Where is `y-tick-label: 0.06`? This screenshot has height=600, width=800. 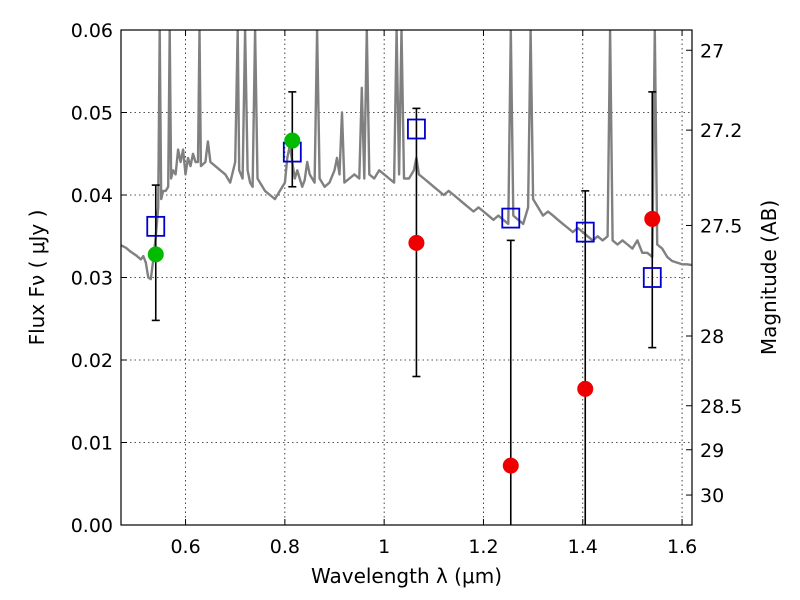
y-tick-label: 0.06 is located at coordinates (92, 31).